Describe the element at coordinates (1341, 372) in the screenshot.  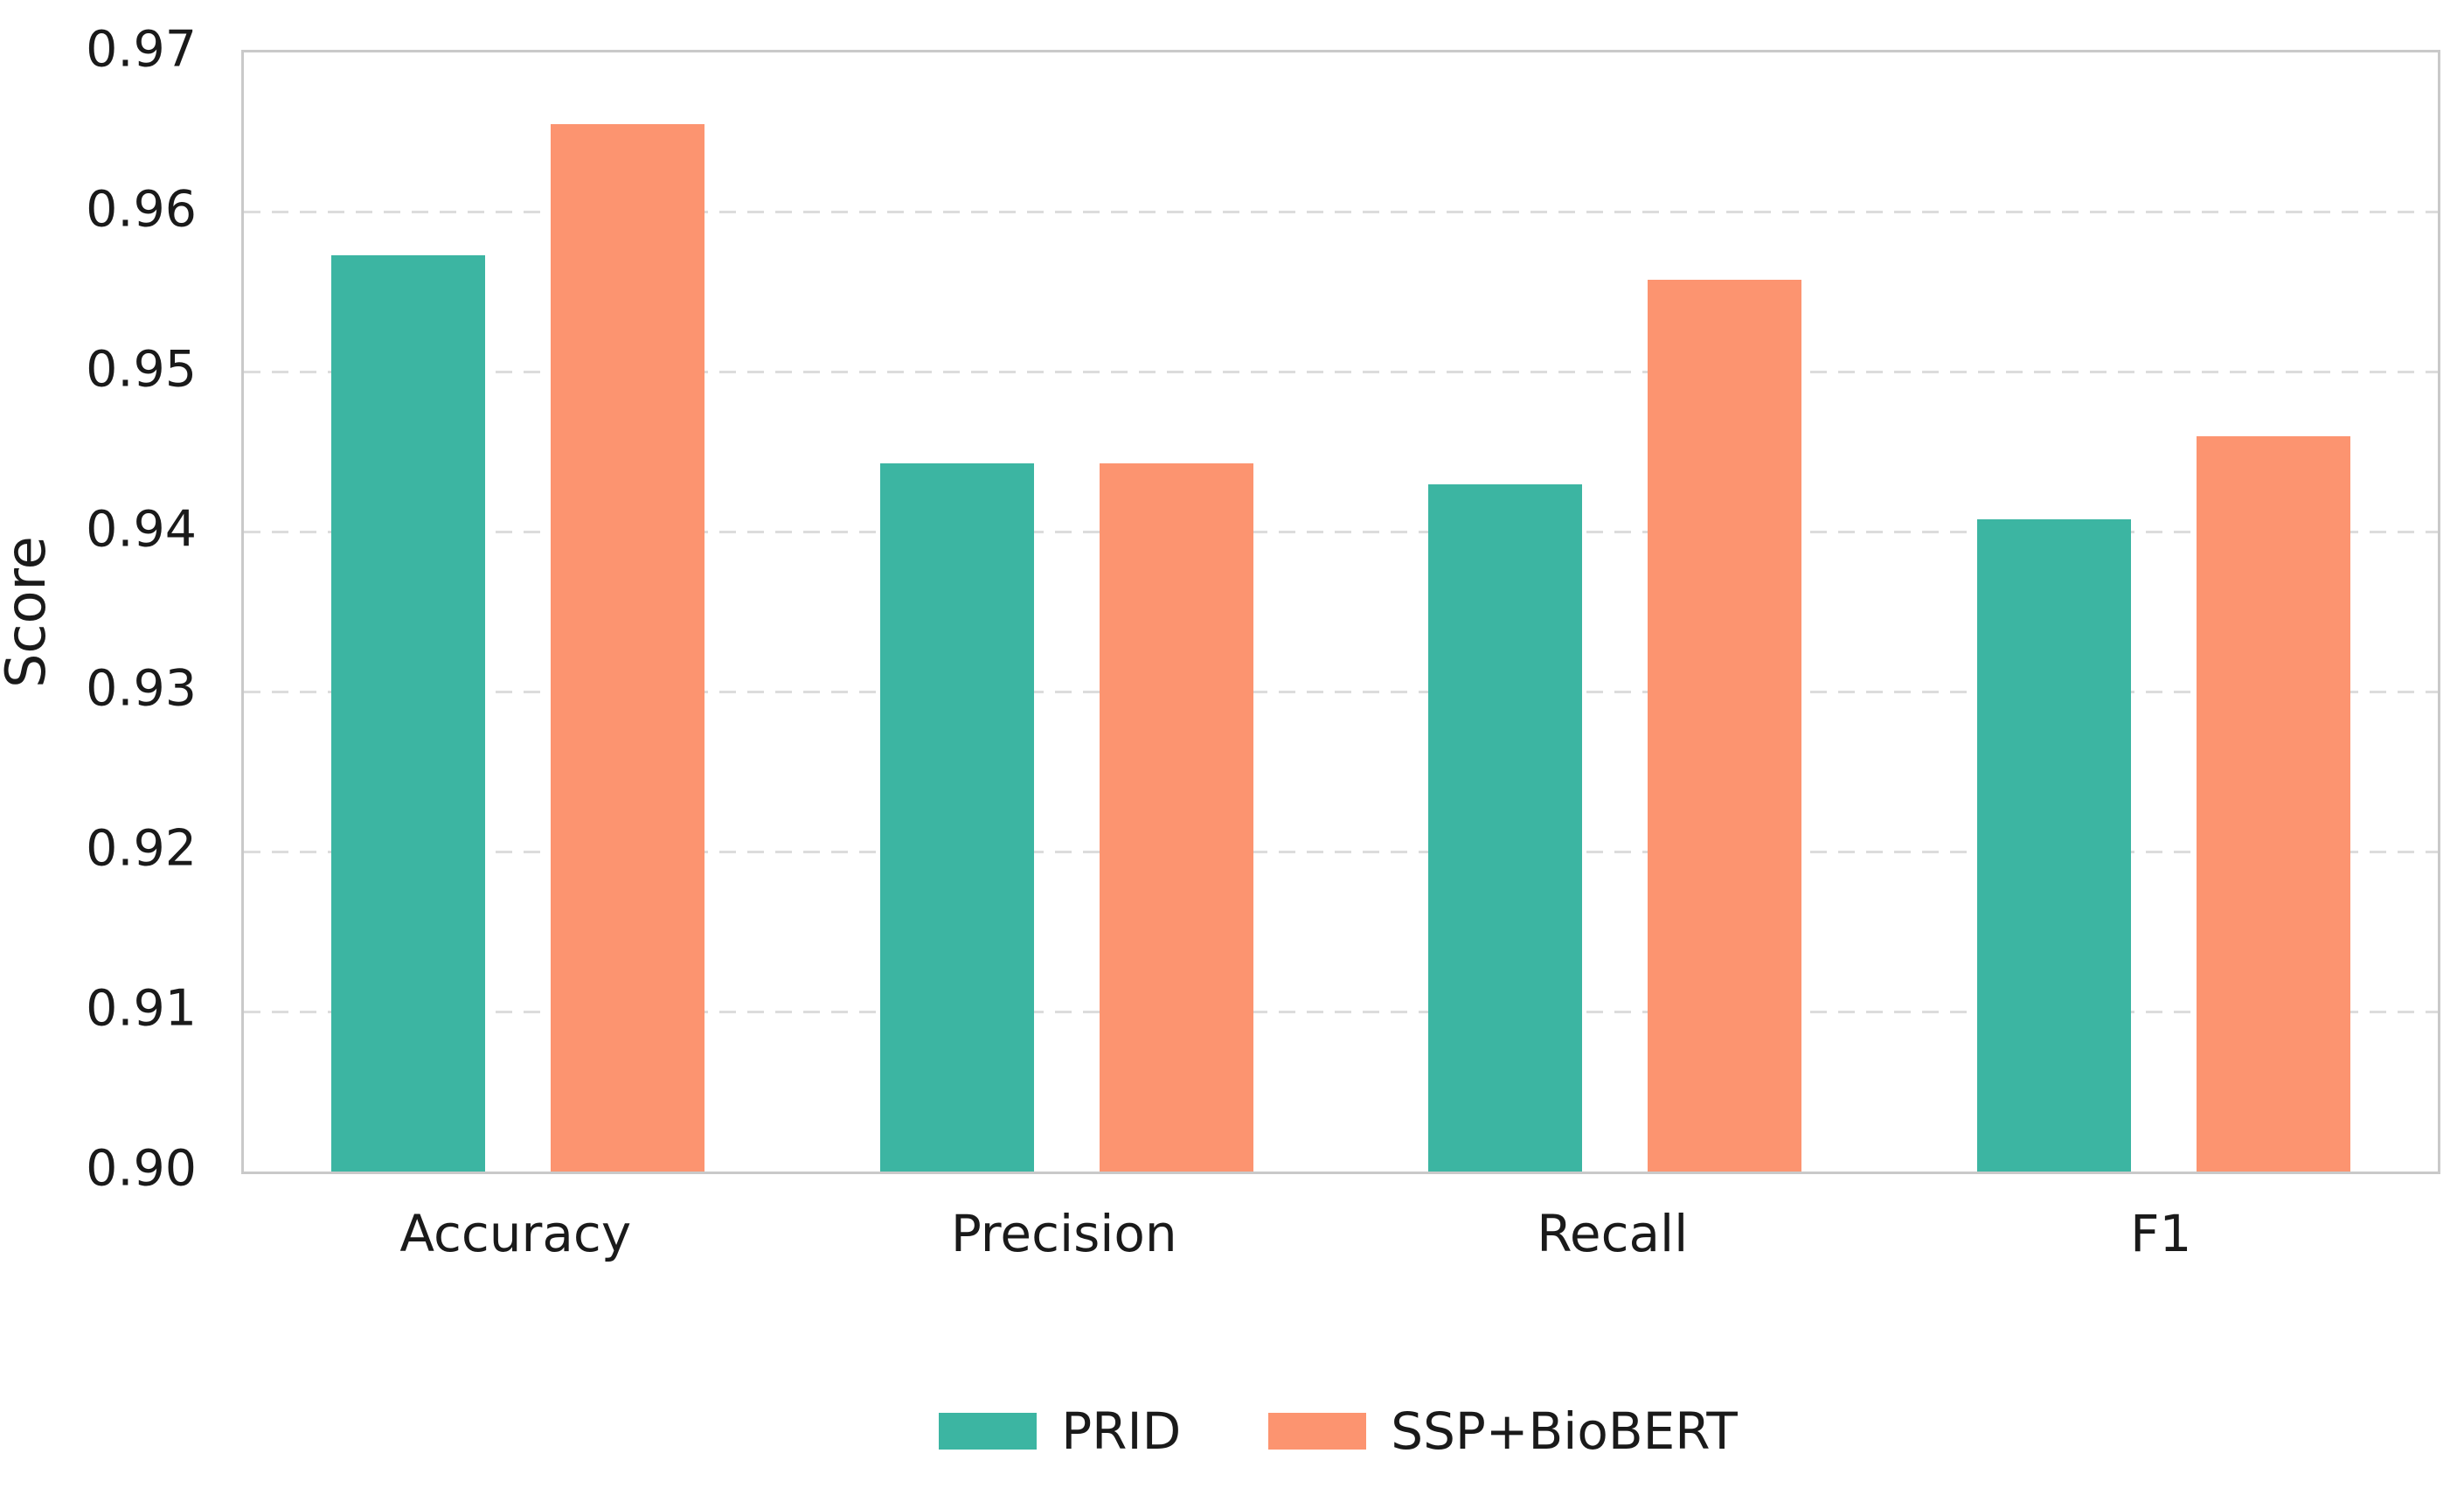
I see `gridline-0.95` at that location.